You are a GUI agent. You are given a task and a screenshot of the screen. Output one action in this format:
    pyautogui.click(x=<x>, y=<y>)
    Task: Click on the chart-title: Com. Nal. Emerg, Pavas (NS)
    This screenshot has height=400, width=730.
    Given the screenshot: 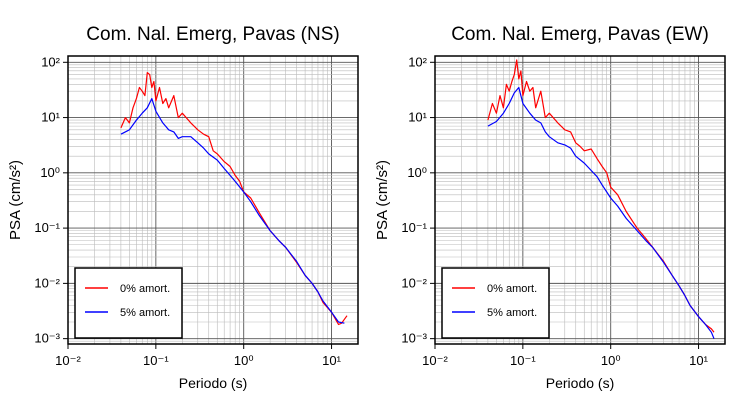 What is the action you would take?
    pyautogui.click(x=212, y=34)
    